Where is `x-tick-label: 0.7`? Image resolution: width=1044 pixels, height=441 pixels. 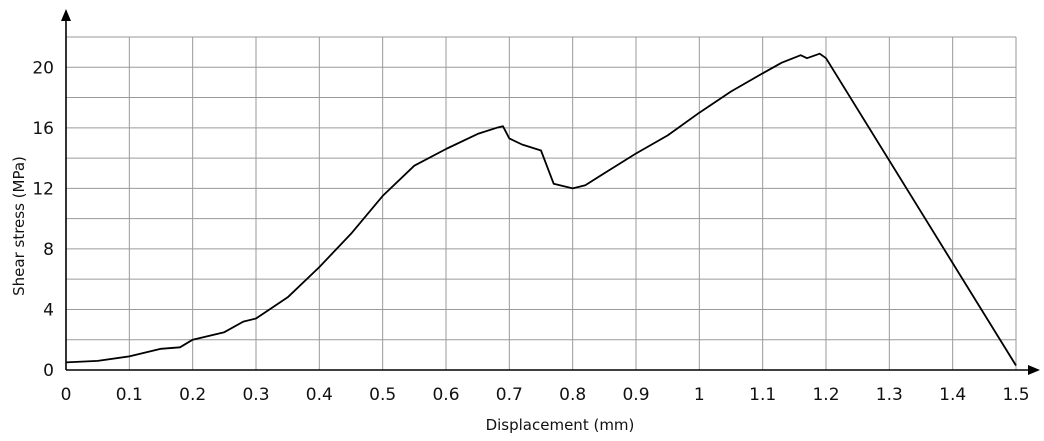 x-tick-label: 0.7 is located at coordinates (509, 395).